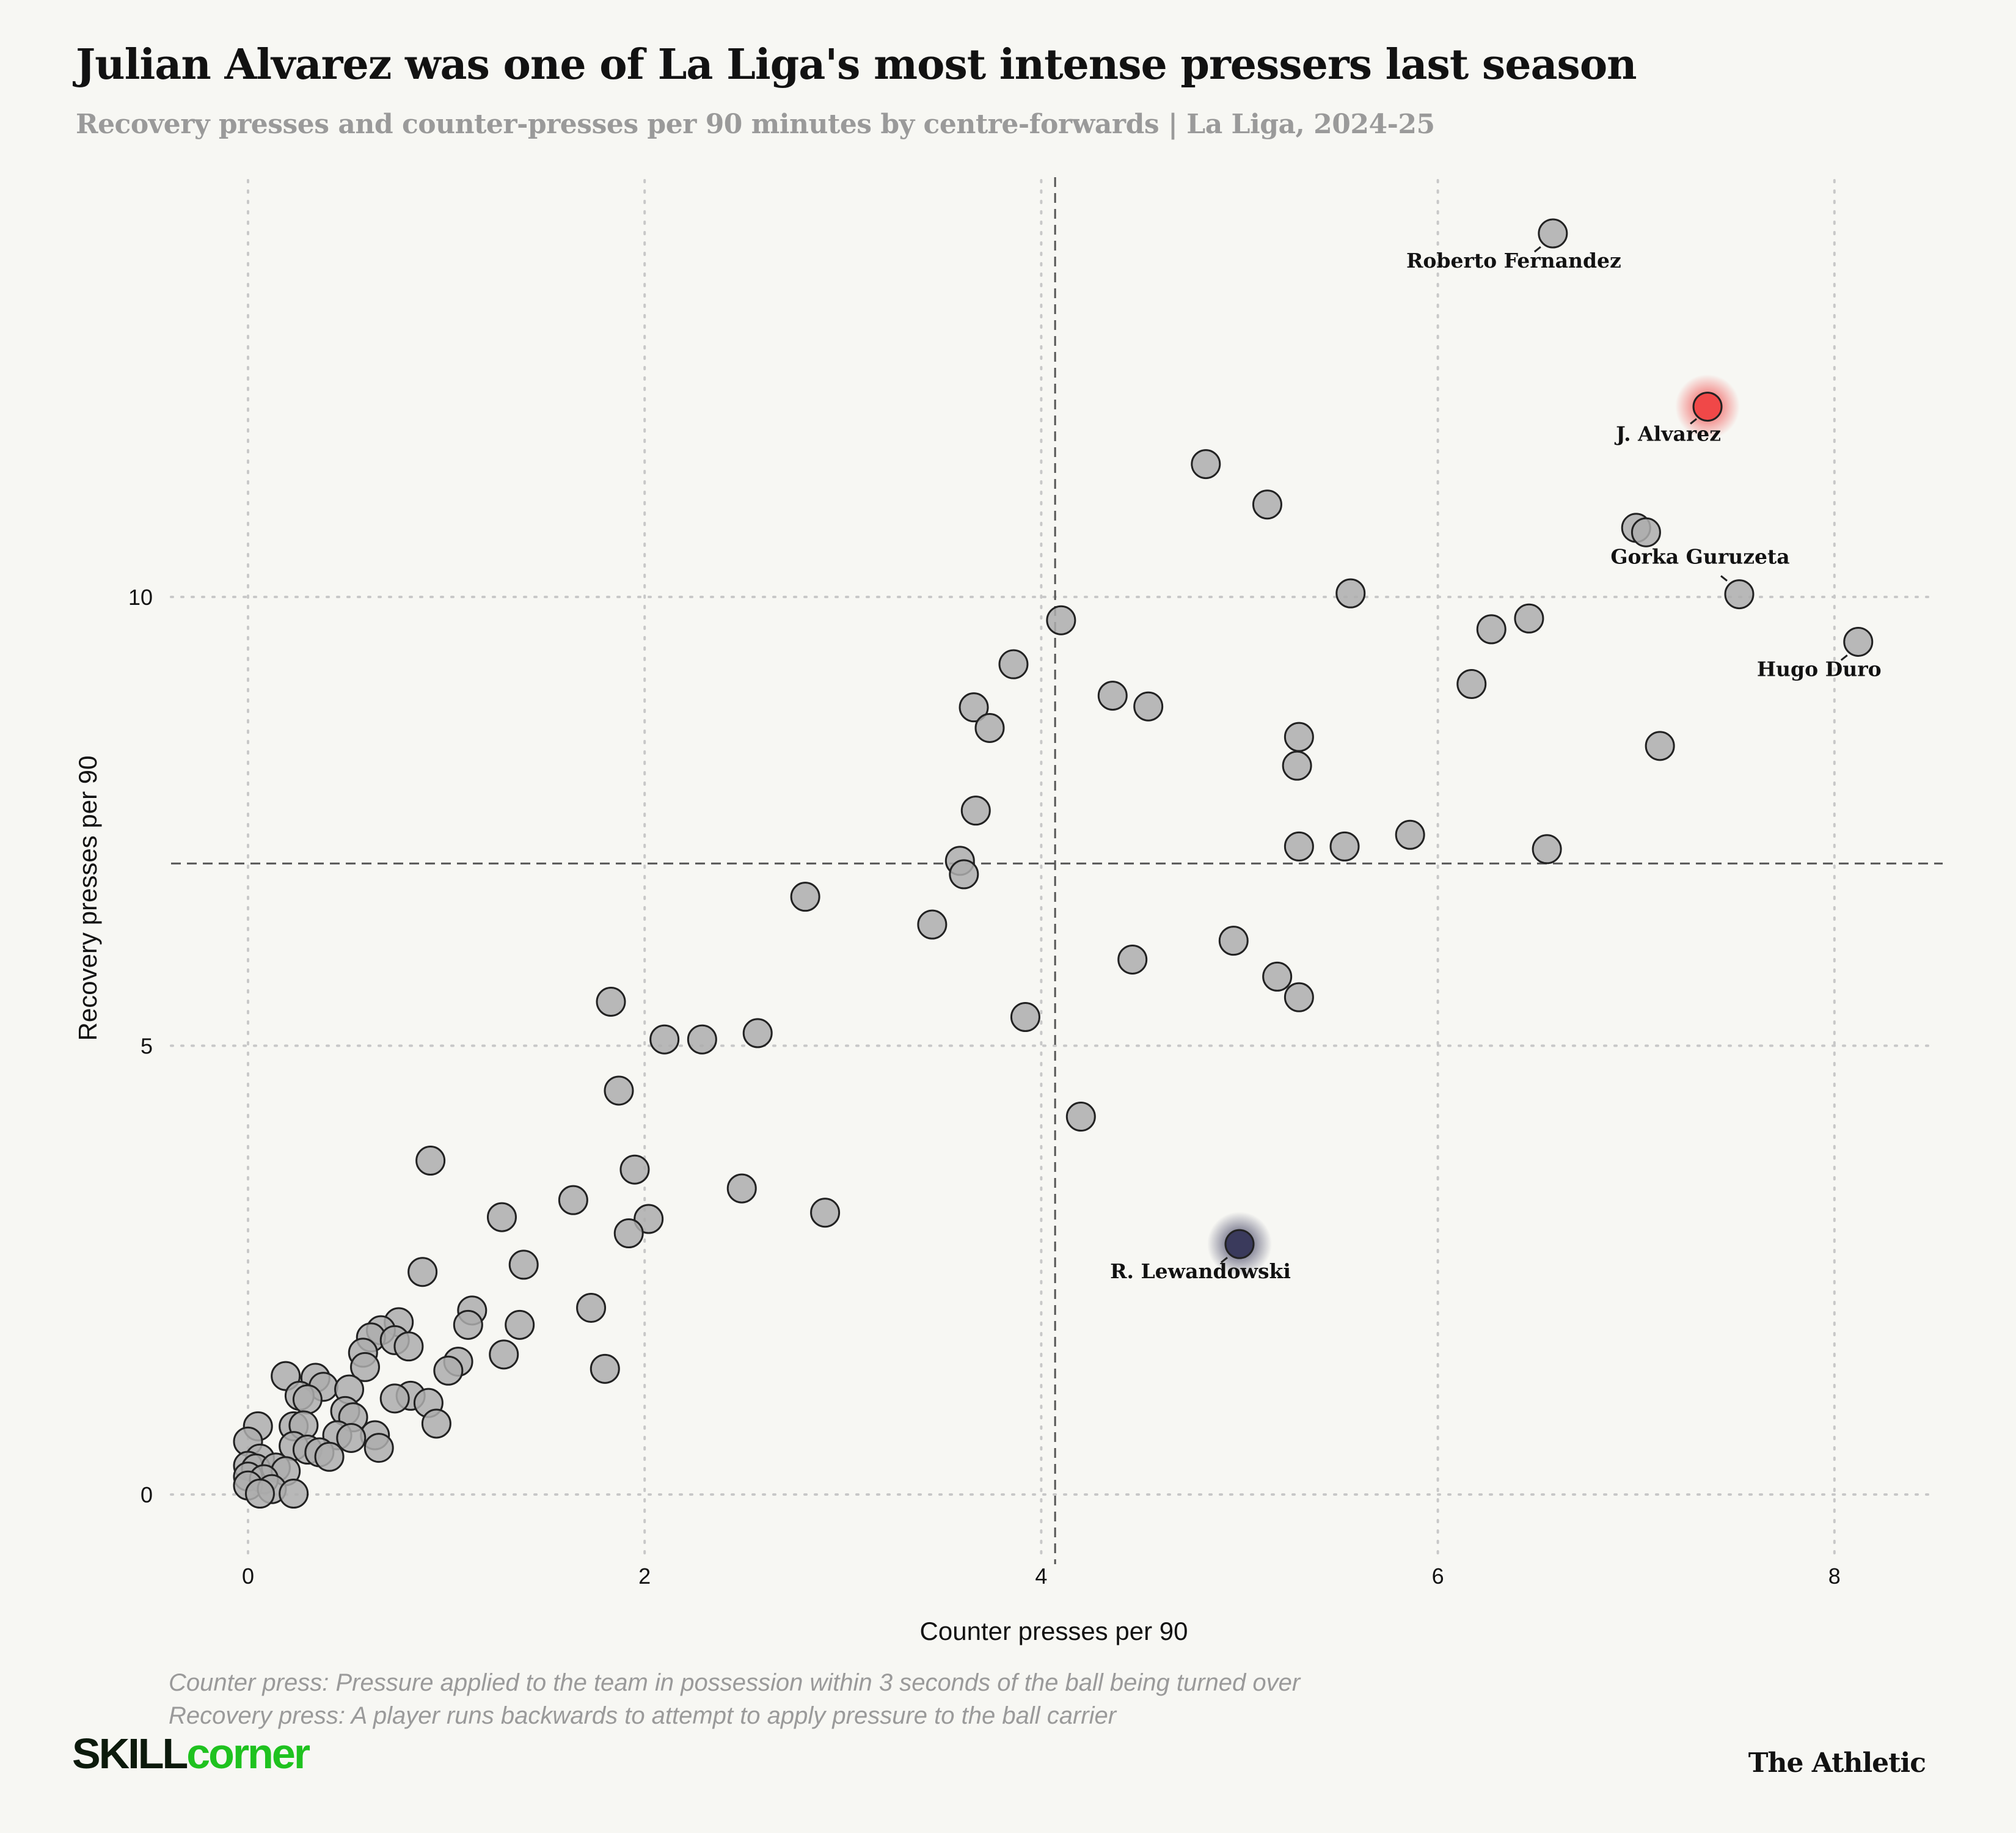 The height and width of the screenshot is (1833, 2016). What do you see at coordinates (1699, 557) in the screenshot?
I see `point-label: Gorka Guruzeta` at bounding box center [1699, 557].